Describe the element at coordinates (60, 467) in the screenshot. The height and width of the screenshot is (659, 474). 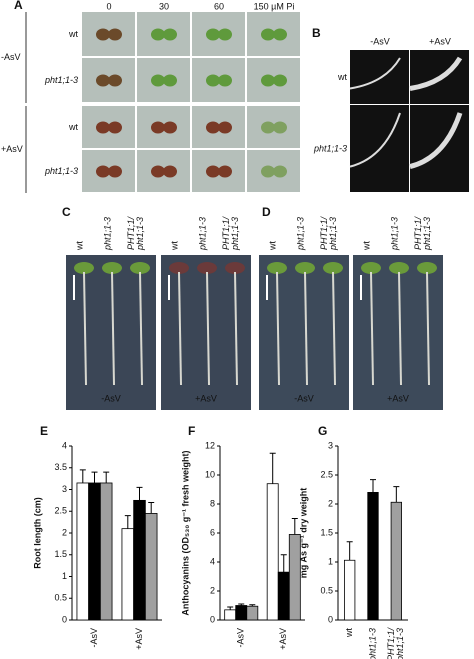
I see `y-tick-label: 3.5` at that location.